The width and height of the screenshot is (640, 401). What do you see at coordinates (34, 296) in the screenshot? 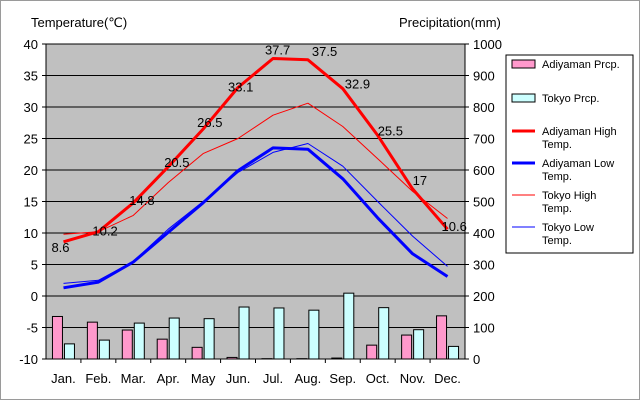
I see `left-tick-label: 0` at bounding box center [34, 296].